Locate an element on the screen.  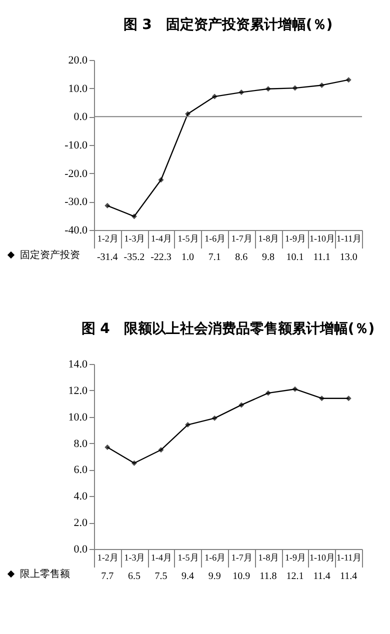
y-tick-label: -20.0 is located at coordinates (76, 174).